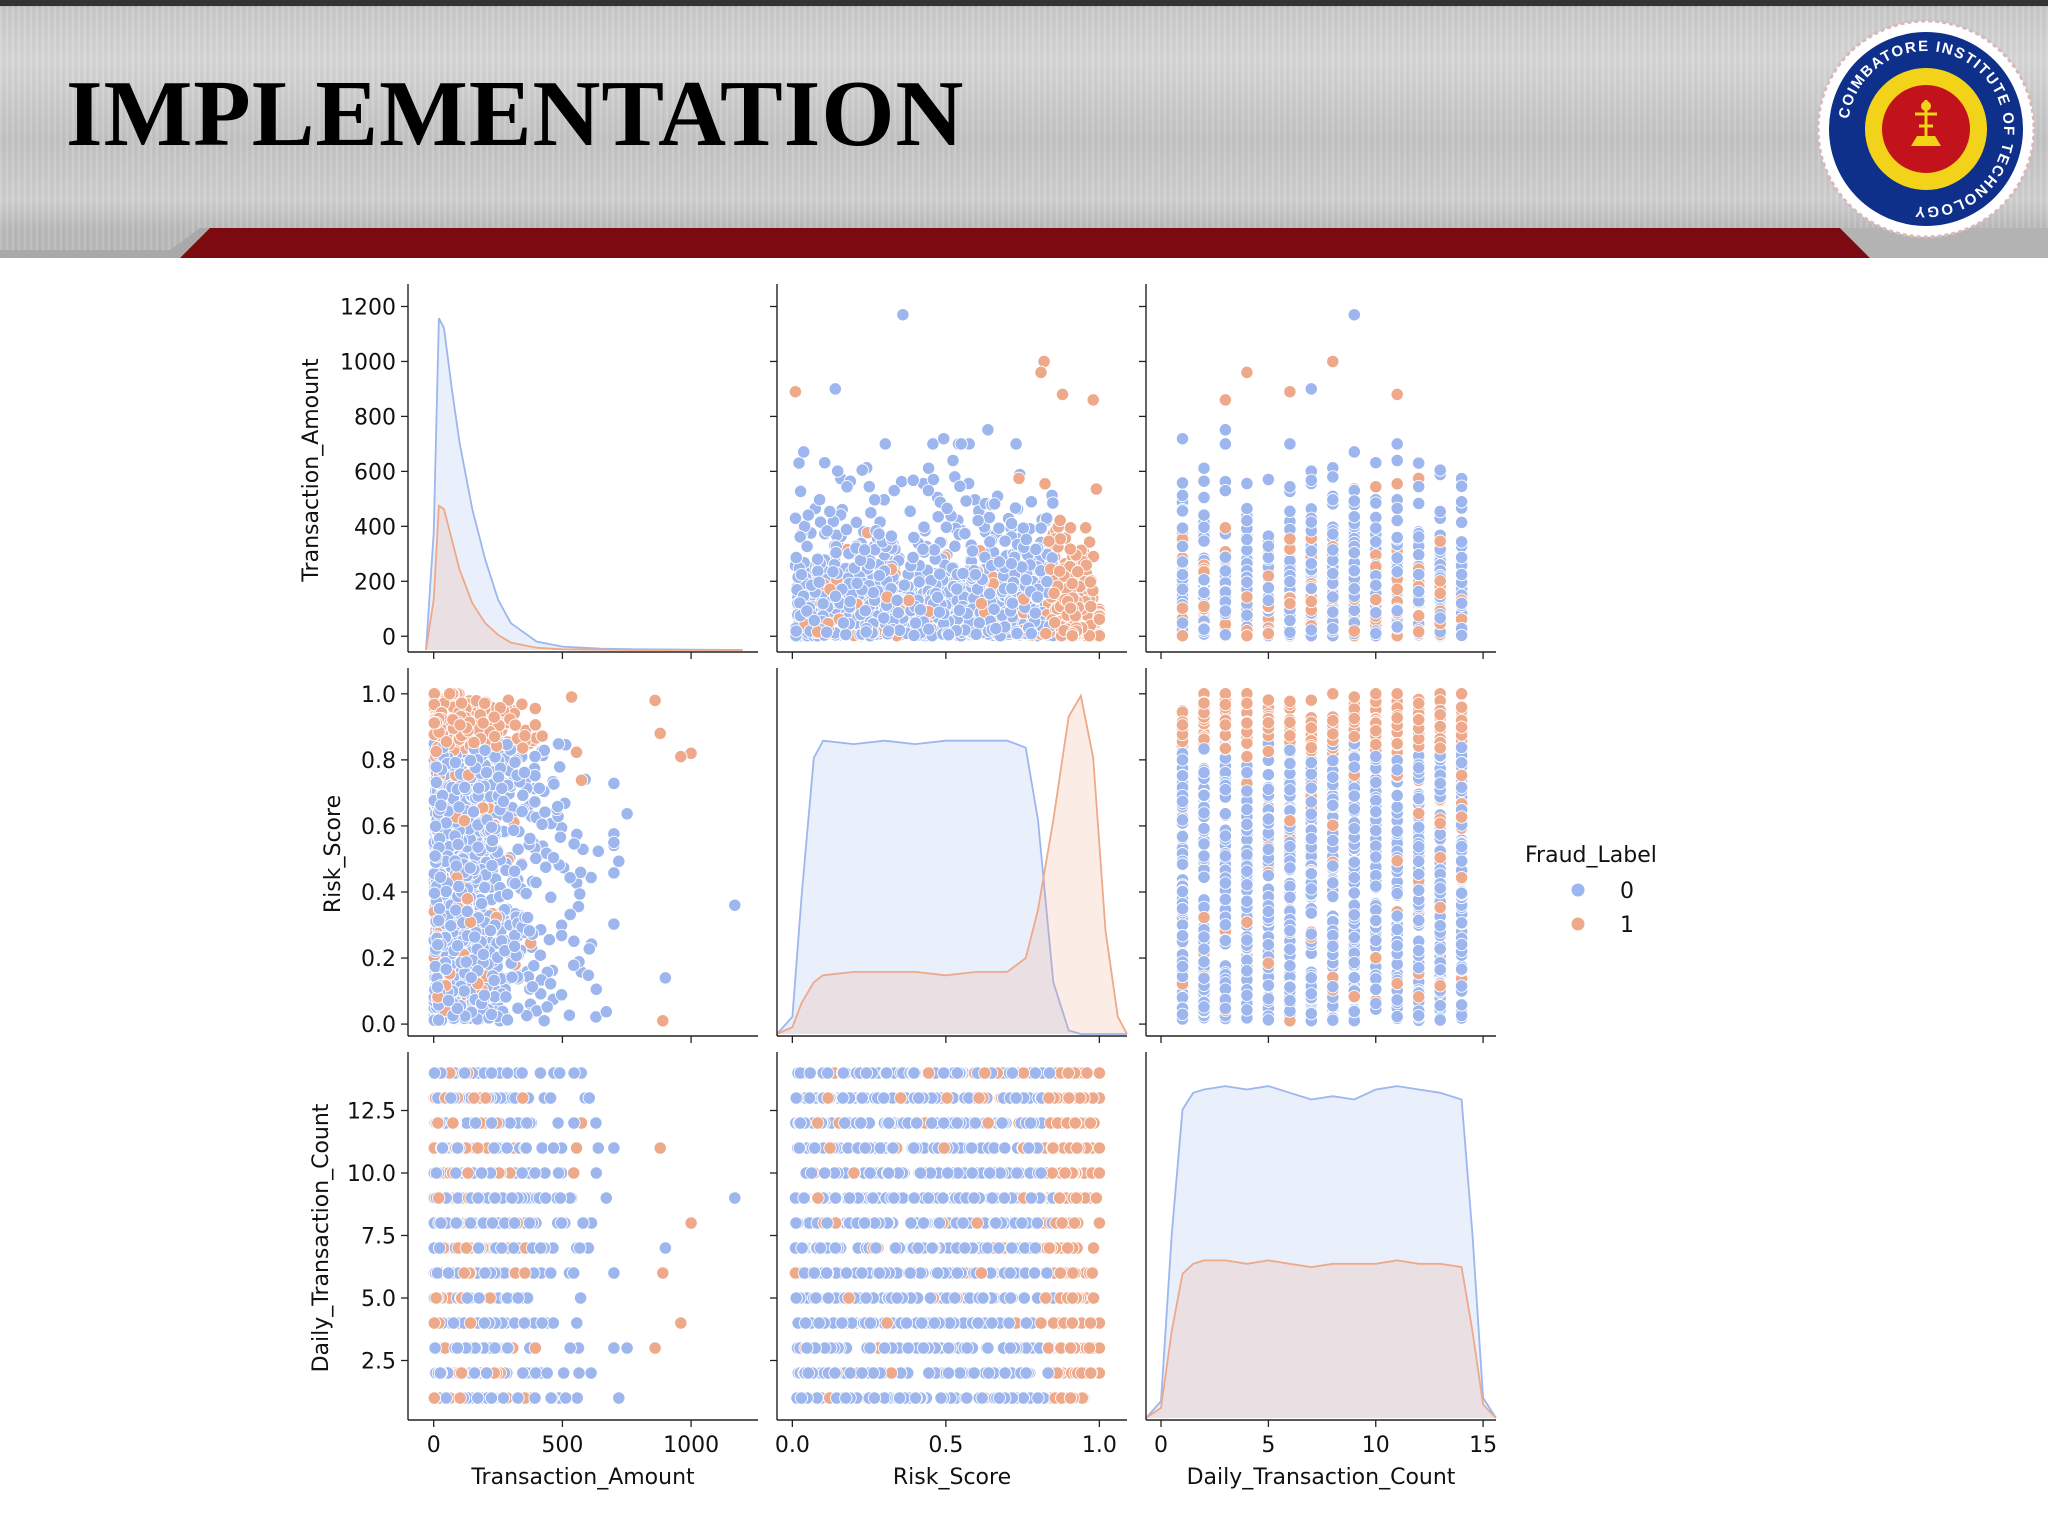 This screenshot has width=2048, height=1536. What do you see at coordinates (952, 855) in the screenshot?
I see `panel-Risk_Score-vs-Risk_Score` at bounding box center [952, 855].